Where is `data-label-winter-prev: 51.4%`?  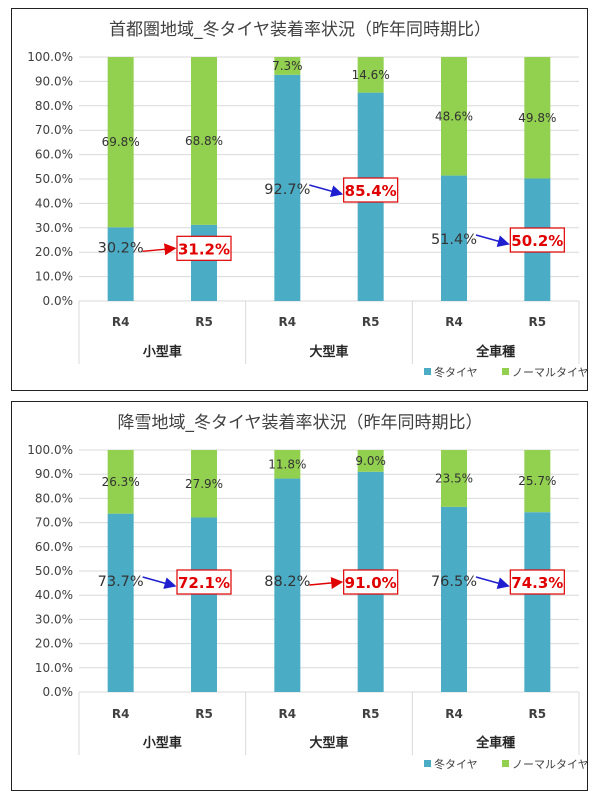 data-label-winter-prev: 51.4% is located at coordinates (454, 240).